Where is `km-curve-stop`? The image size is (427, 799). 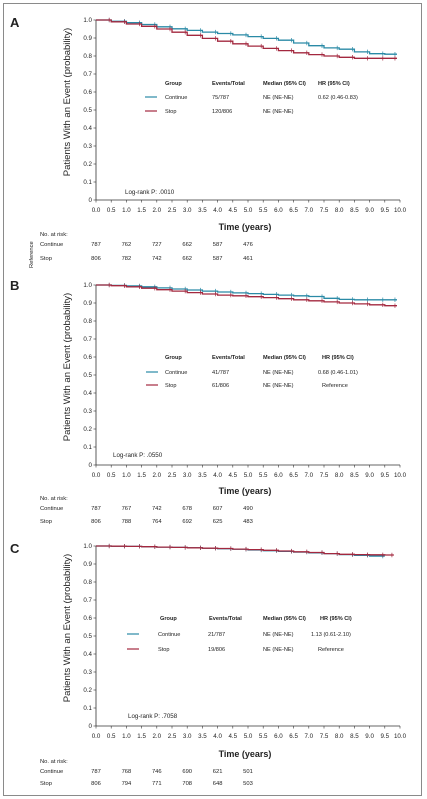 km-curve-stop is located at coordinates (246, 39).